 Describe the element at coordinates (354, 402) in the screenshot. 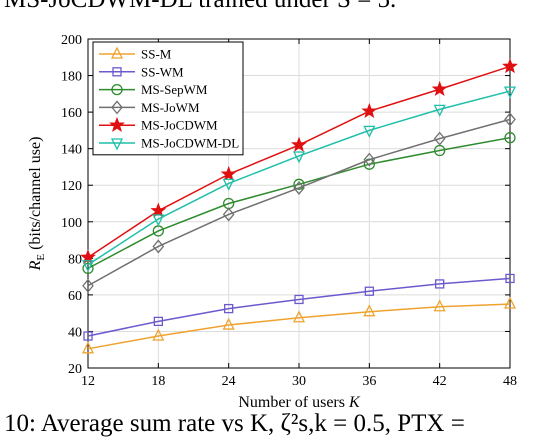

I see `x-axis-label-var: K` at that location.